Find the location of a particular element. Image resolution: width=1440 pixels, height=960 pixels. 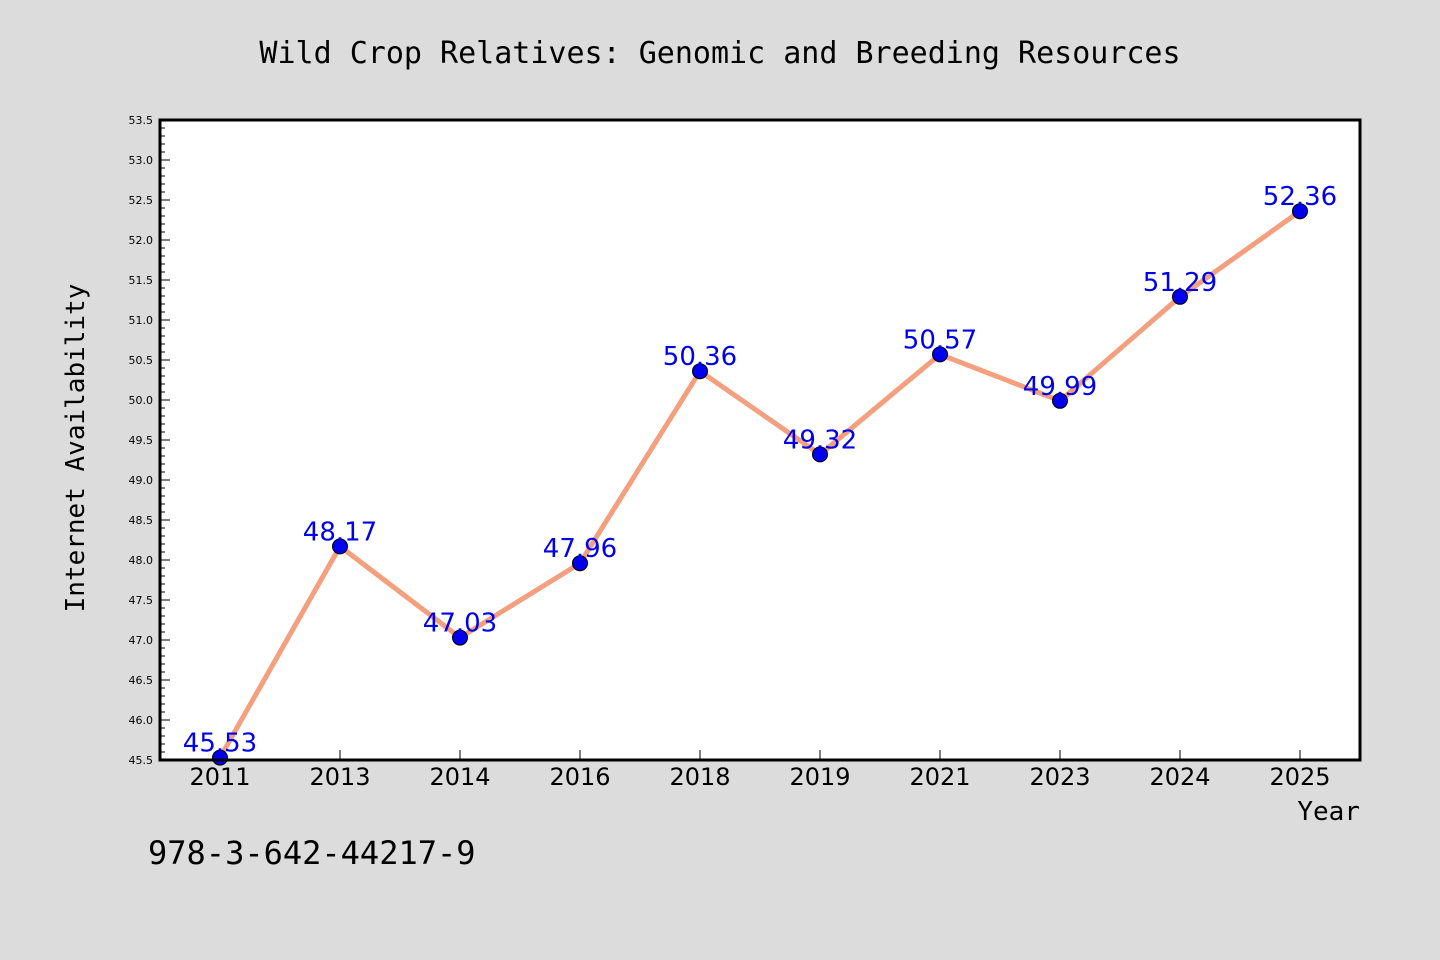

data-label: 49.99 is located at coordinates (1060, 387).